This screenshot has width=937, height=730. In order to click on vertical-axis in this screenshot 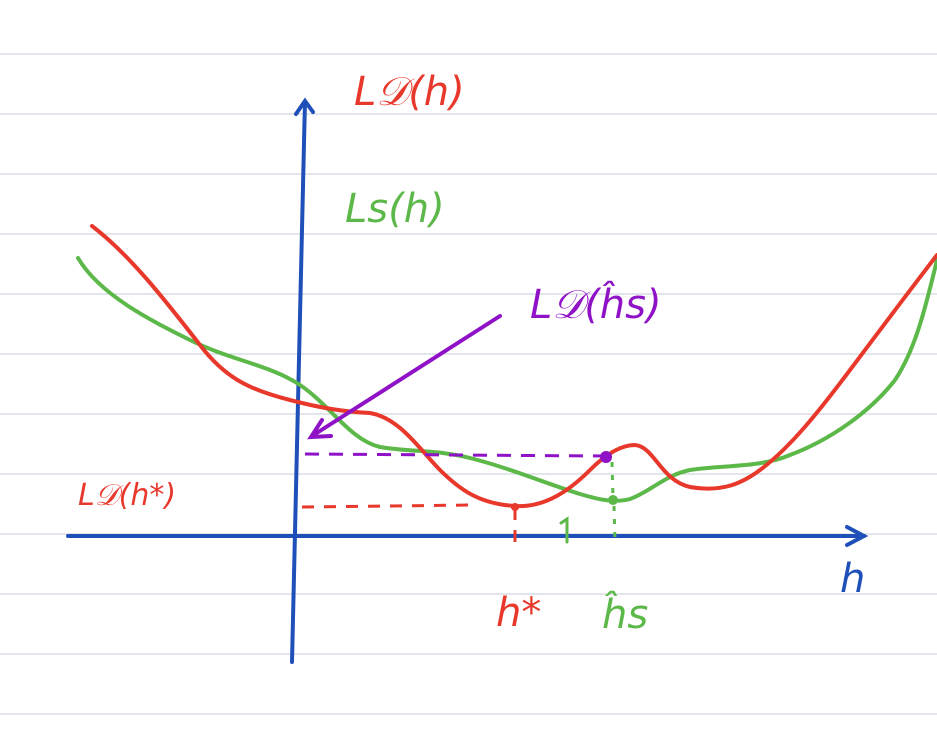, I will do `click(302, 380)`.